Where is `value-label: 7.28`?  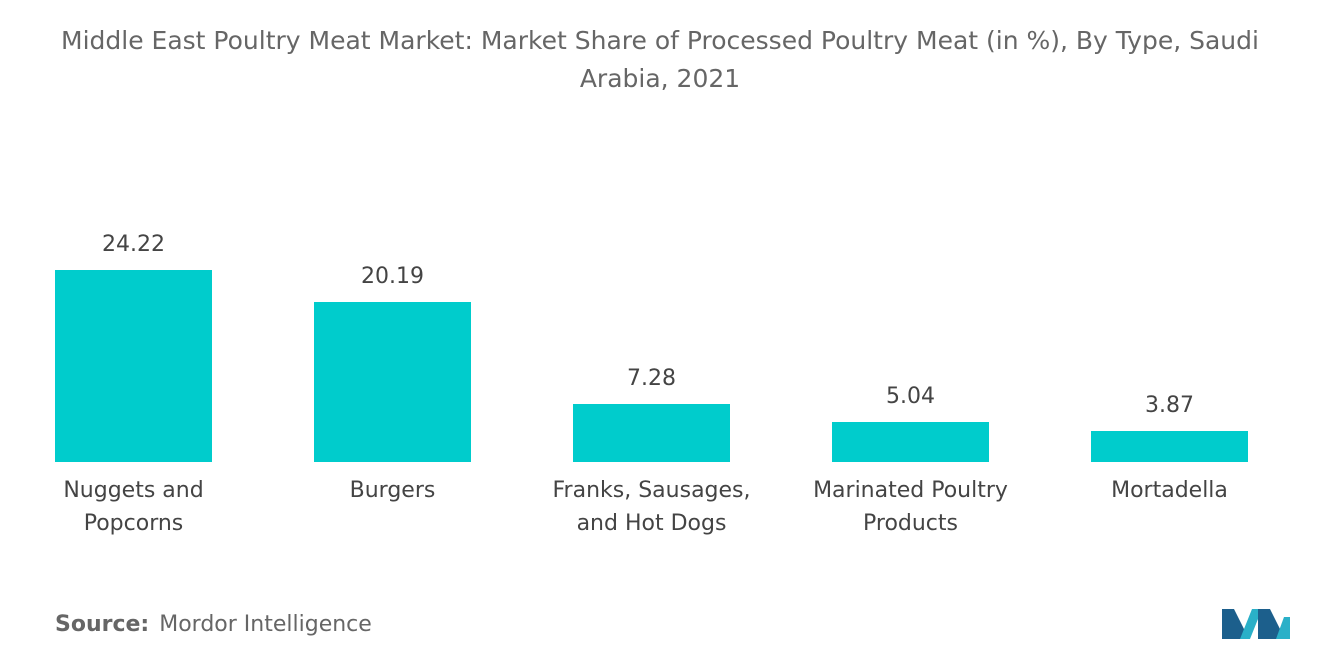 value-label: 7.28 is located at coordinates (651, 379).